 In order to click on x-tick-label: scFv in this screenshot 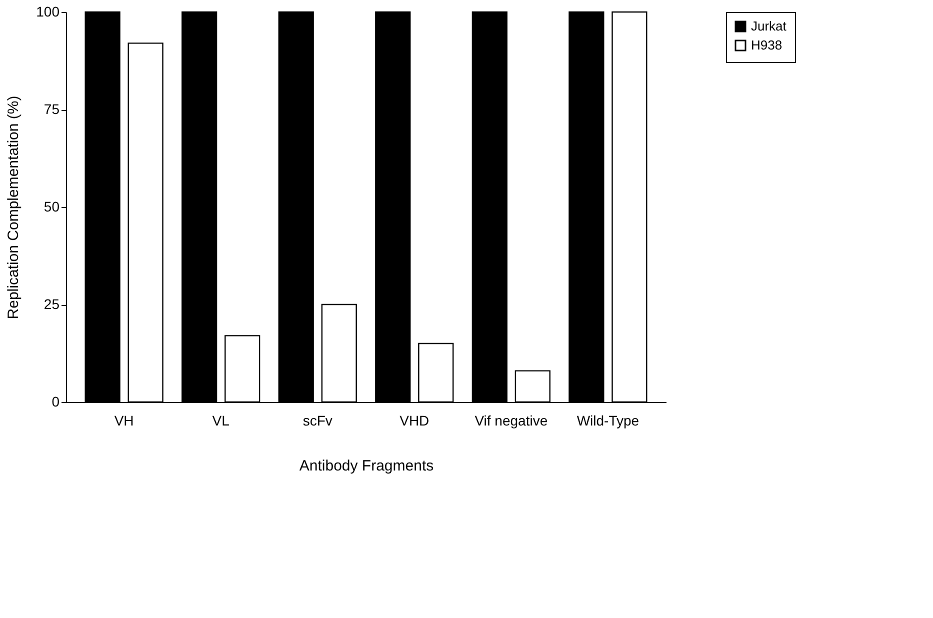, I will do `click(317, 420)`.